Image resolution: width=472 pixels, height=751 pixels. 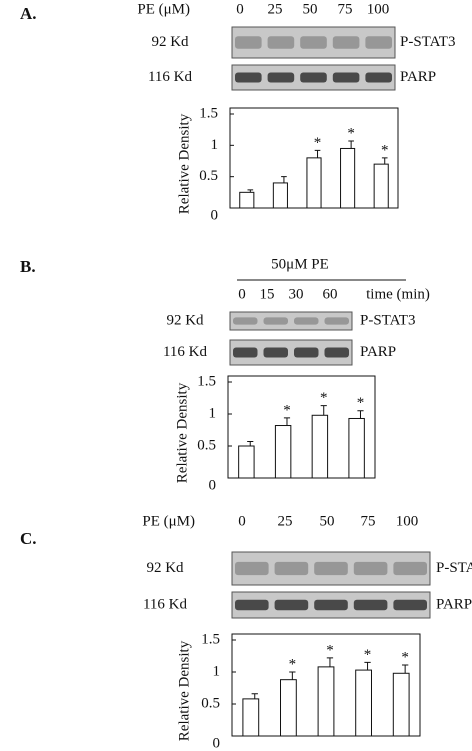 I want to click on lane-label: 15, so click(x=267, y=294).